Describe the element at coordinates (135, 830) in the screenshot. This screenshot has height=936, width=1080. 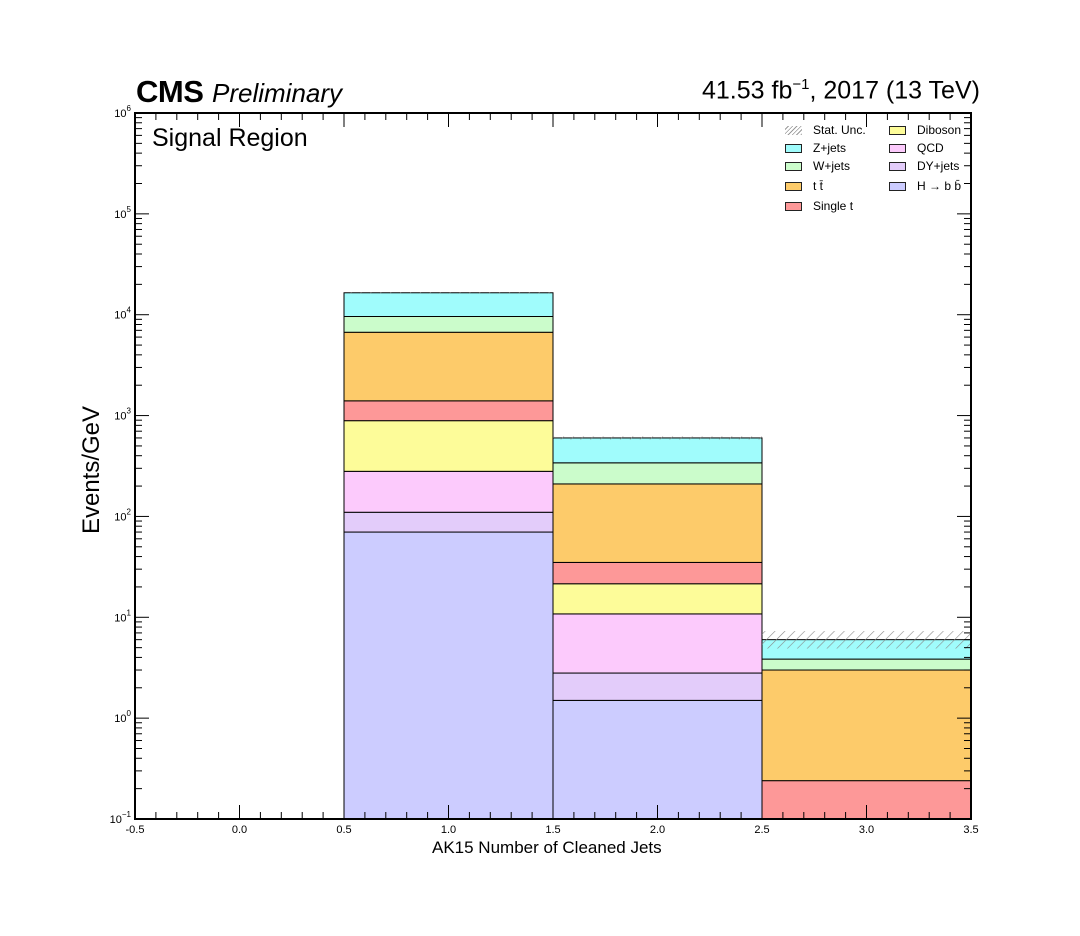
I see `x-tick-label: -0.5` at that location.